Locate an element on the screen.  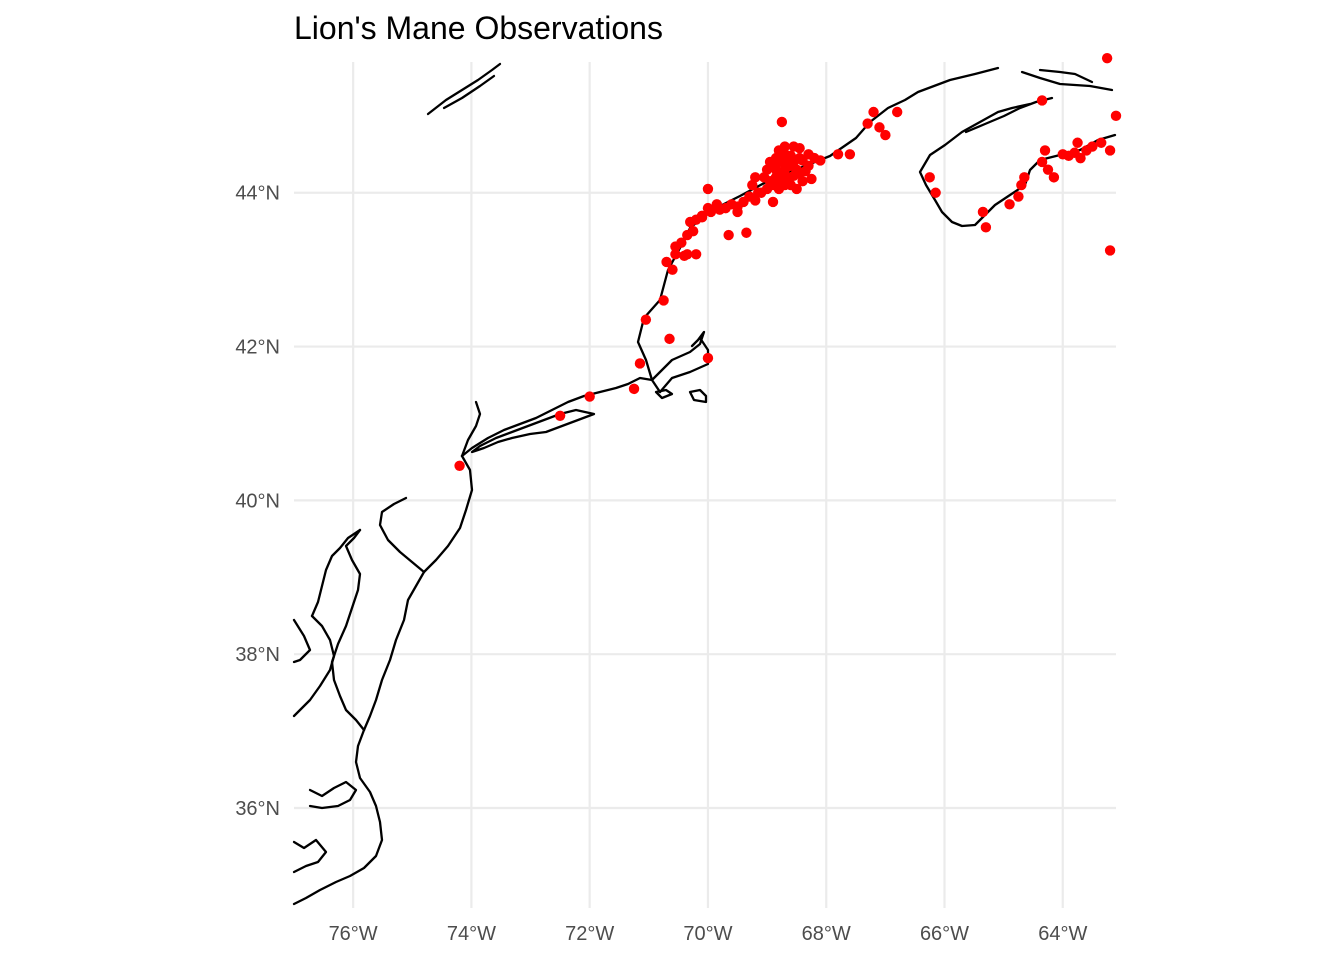
x-tick-label: 66°W is located at coordinates (944, 934).